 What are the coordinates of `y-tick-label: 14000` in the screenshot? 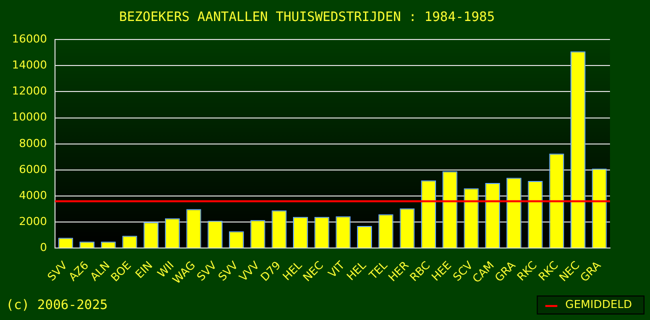 It's located at (29, 65).